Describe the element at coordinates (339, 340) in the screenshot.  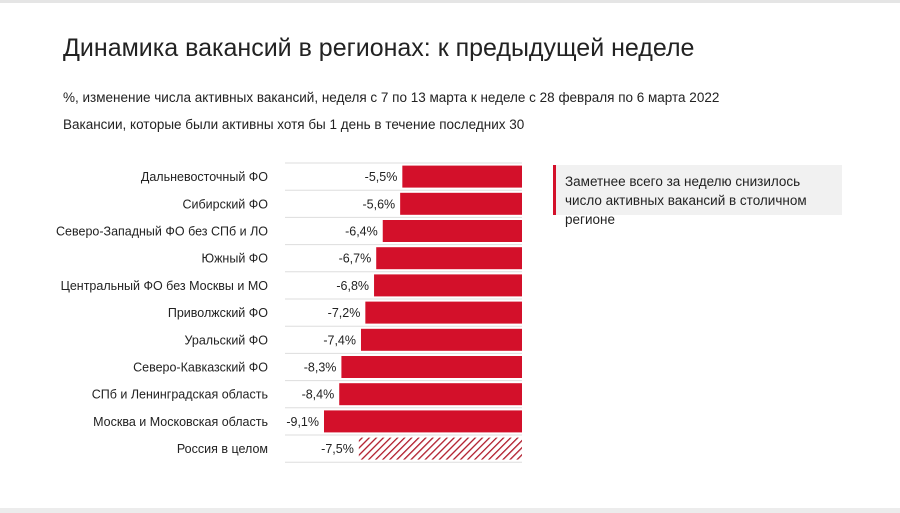
I see `value-label: -7,4%` at that location.